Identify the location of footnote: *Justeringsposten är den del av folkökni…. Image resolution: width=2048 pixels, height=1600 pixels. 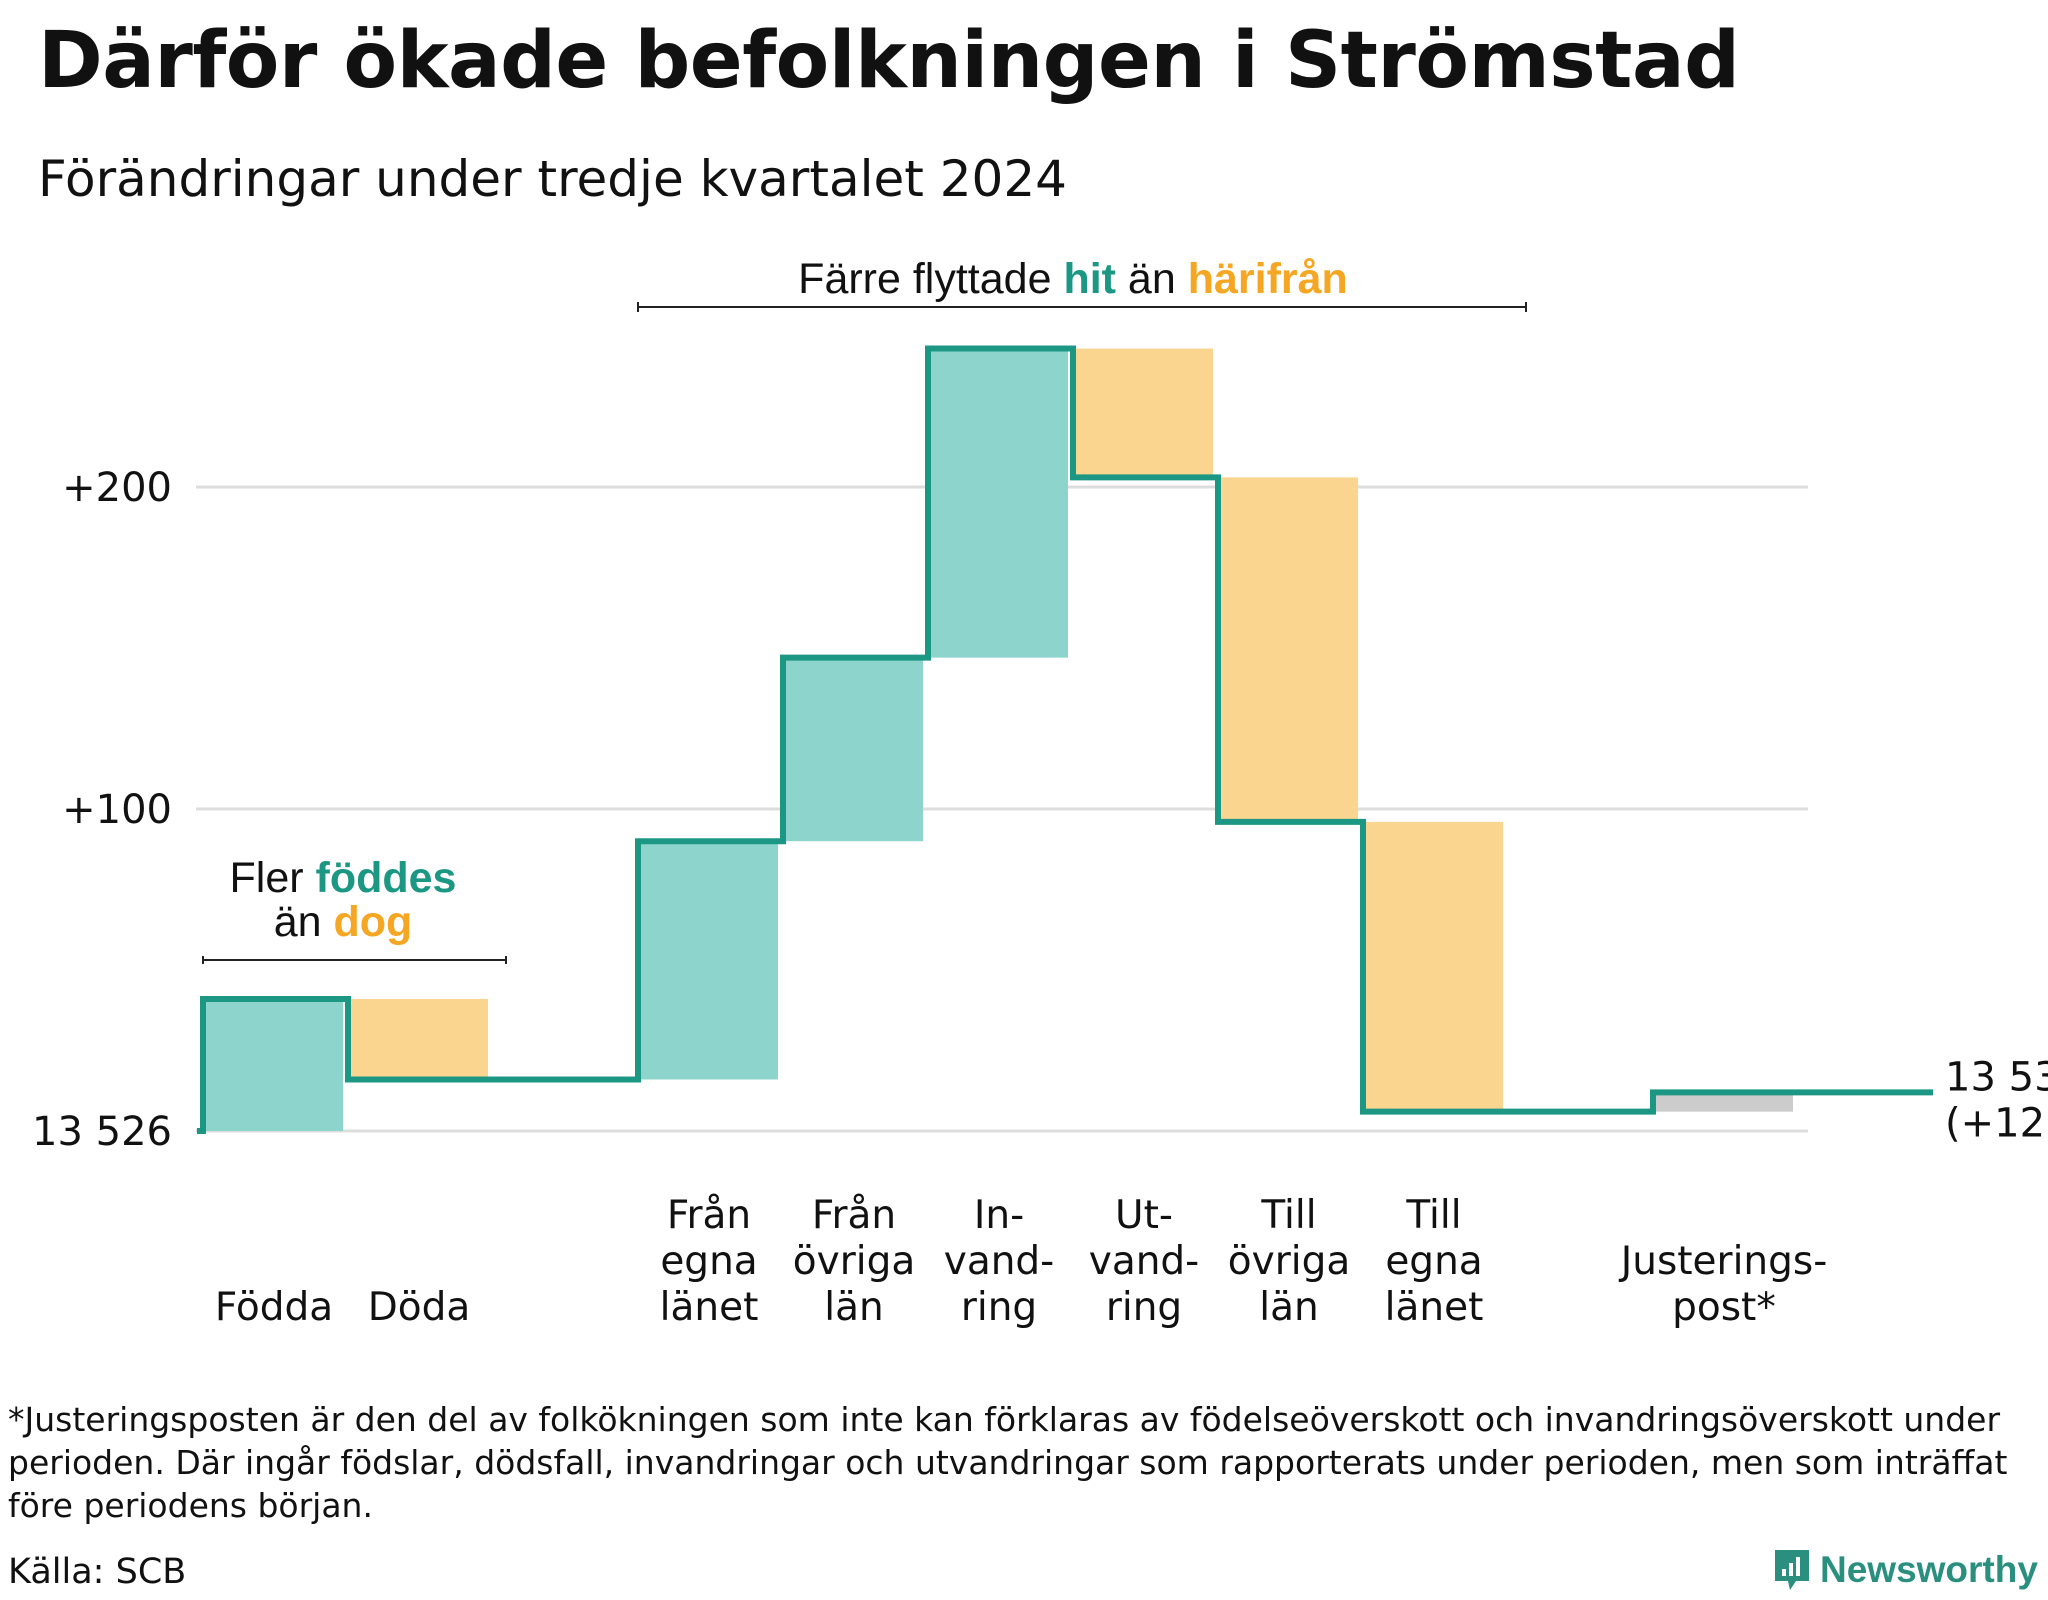
(1008, 1462).